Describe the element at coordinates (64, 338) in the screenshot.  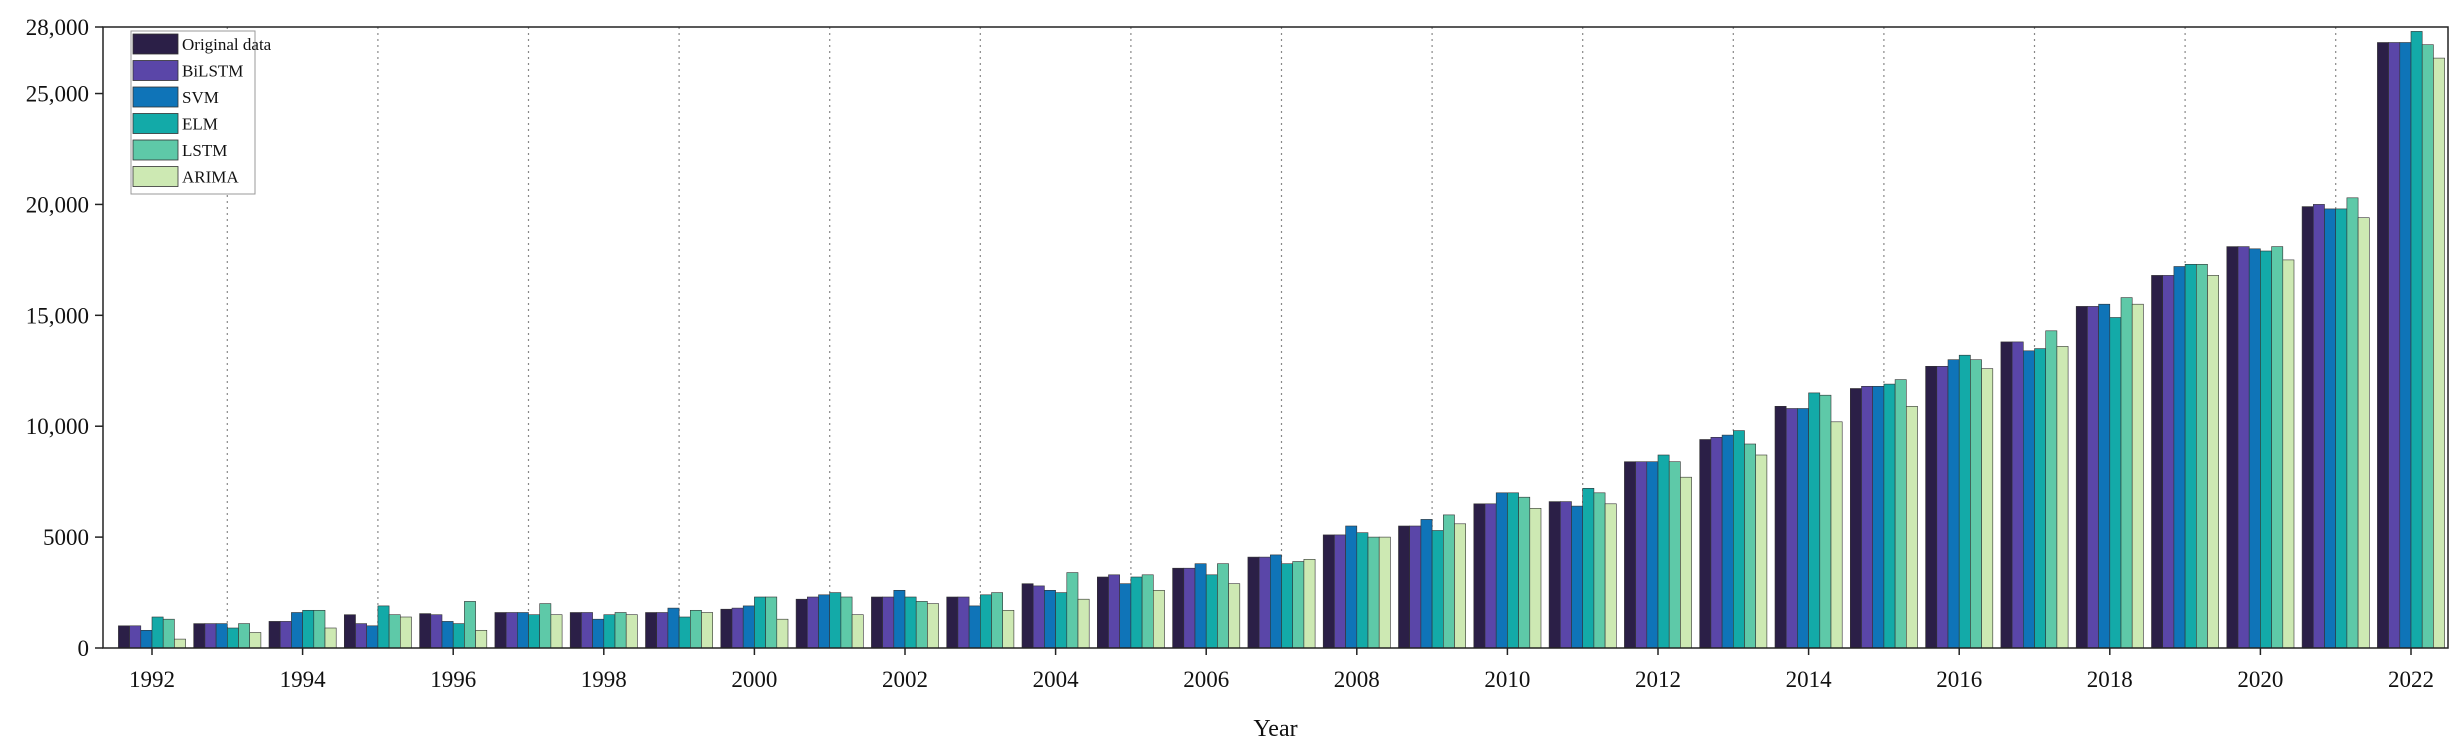
I see `y-axis-ticks: 0 5000 10,000 15,000 20,000 25,000 28,000` at that location.